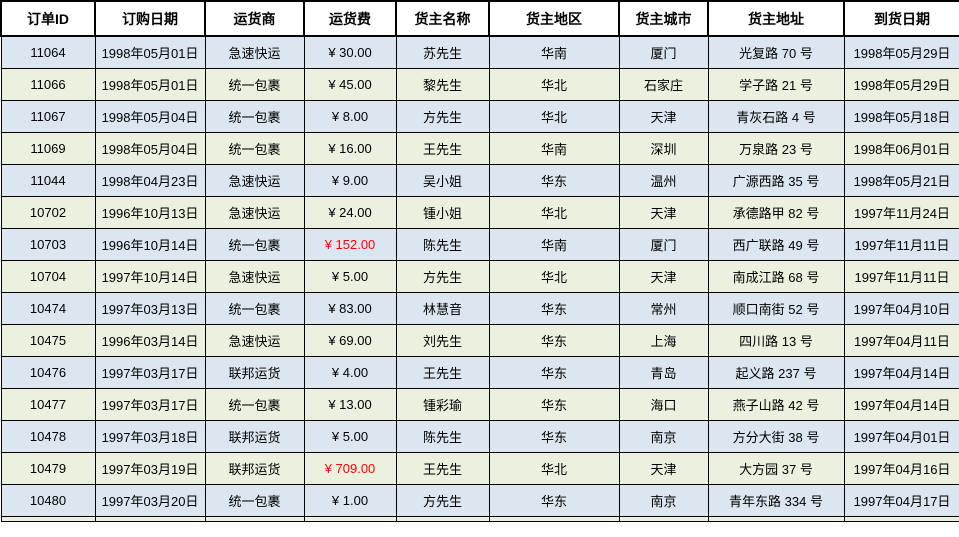  What do you see at coordinates (554, 519) in the screenshot?
I see `cell-consignee-region` at bounding box center [554, 519].